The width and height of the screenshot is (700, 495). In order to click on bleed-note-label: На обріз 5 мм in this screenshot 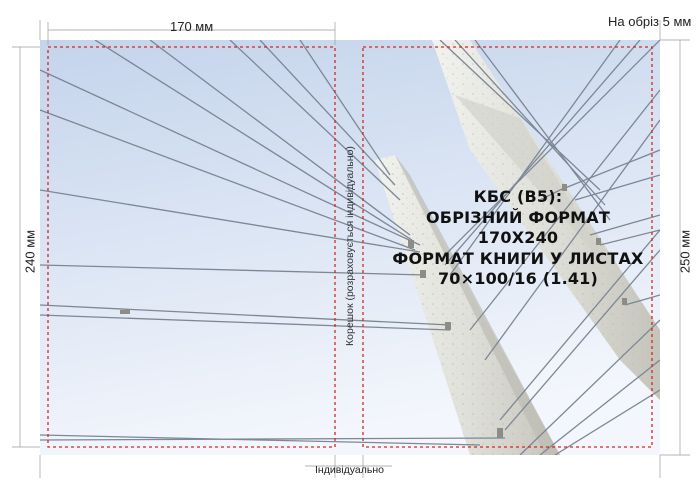, I will do `click(650, 21)`.